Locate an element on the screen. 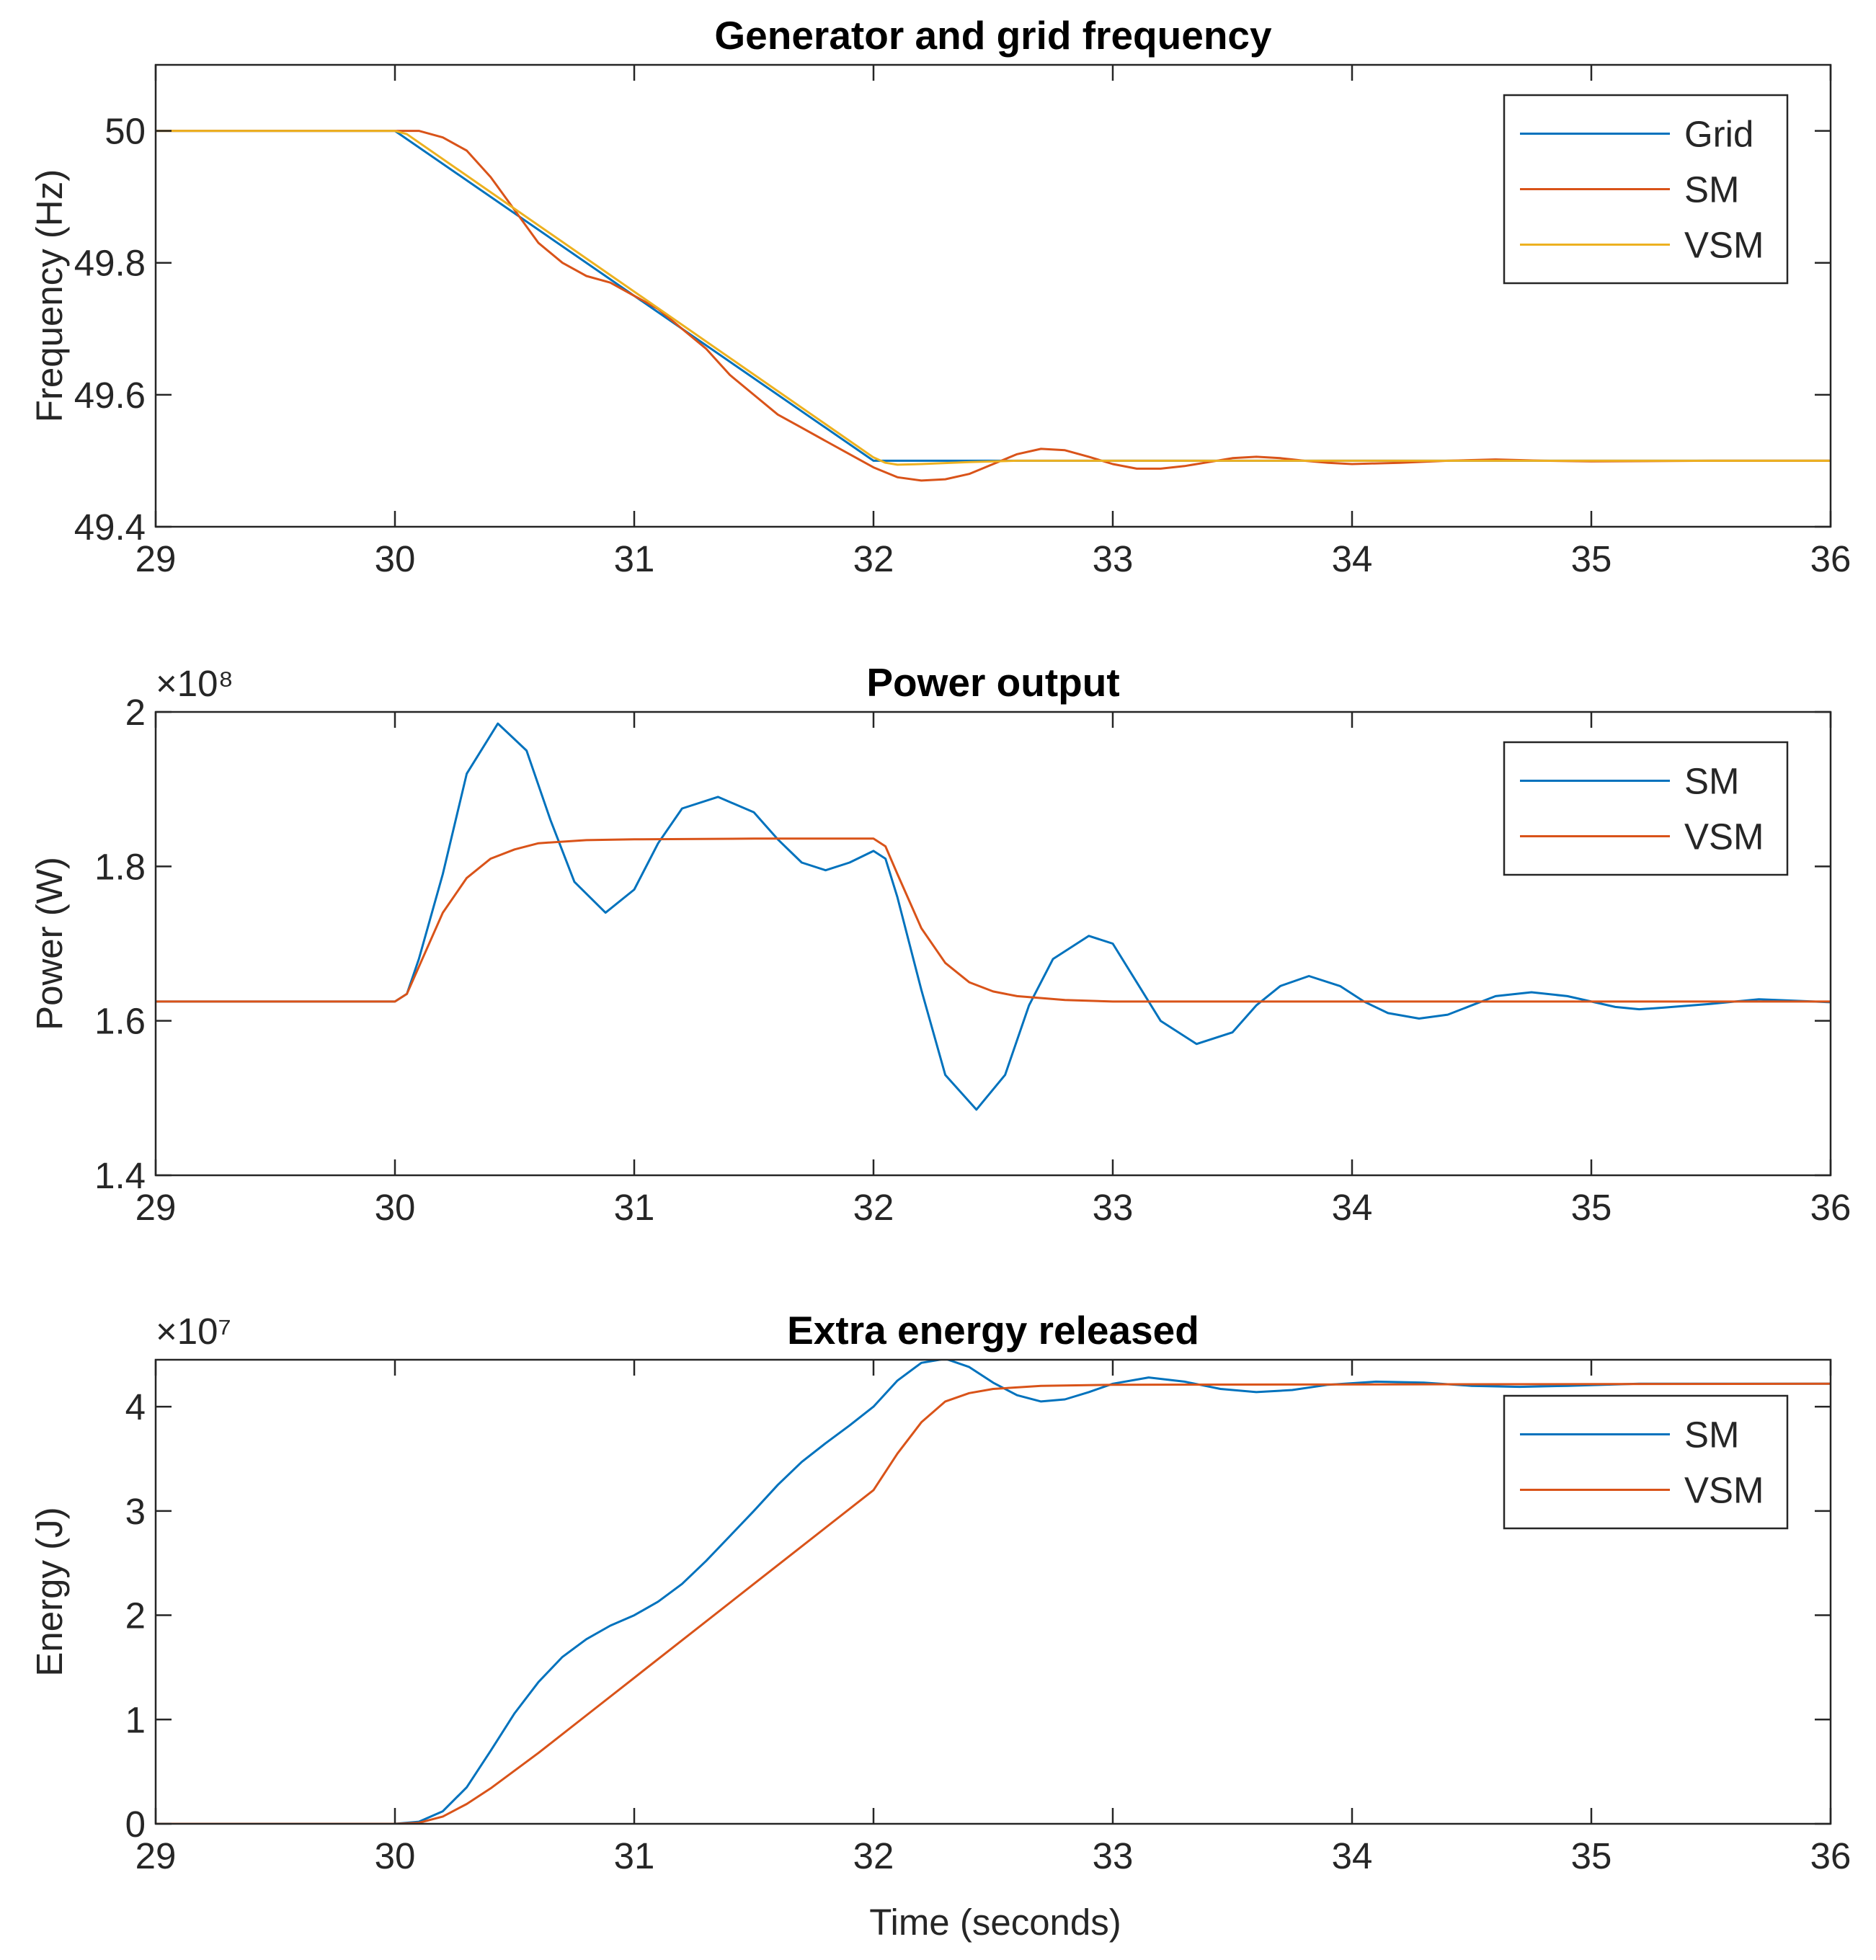 The image size is (1876, 1960). chart-title: Extra energy released is located at coordinates (993, 1330).